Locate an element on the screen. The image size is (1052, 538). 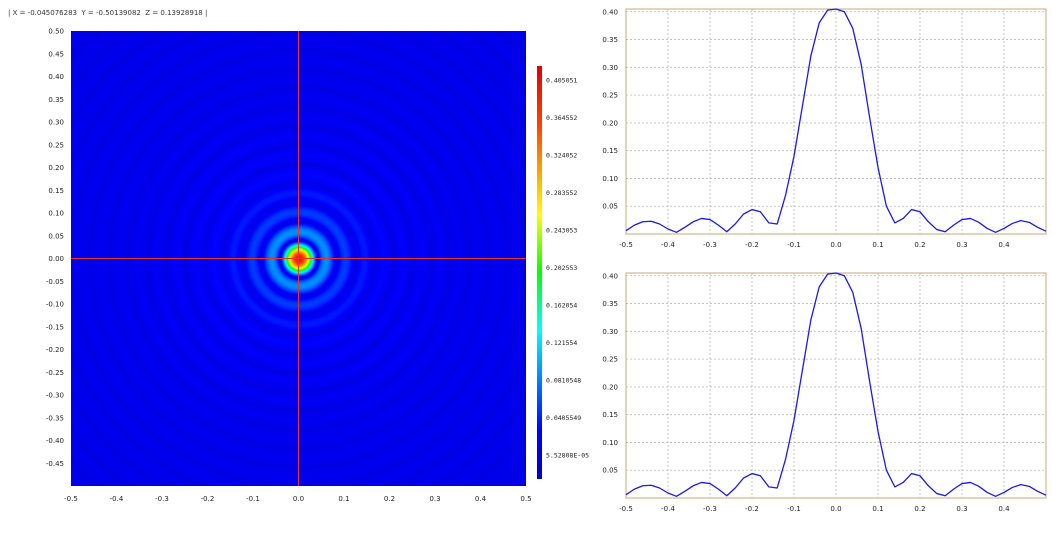
heatmap-y-tick-label: 0.05 is located at coordinates (56, 236).